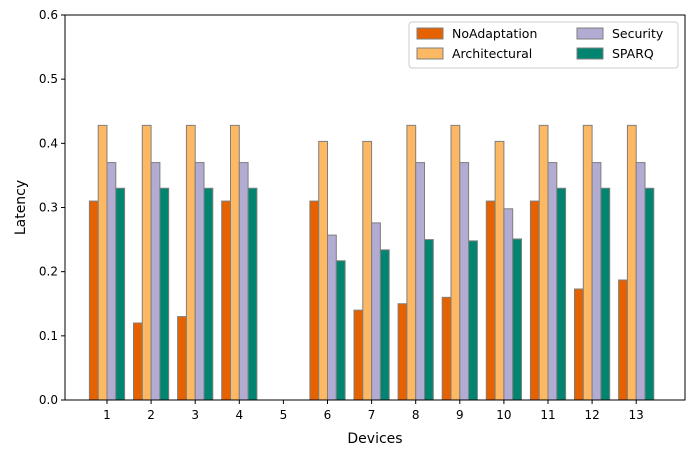  What do you see at coordinates (372, 415) in the screenshot?
I see `x-tick-label: 7` at bounding box center [372, 415].